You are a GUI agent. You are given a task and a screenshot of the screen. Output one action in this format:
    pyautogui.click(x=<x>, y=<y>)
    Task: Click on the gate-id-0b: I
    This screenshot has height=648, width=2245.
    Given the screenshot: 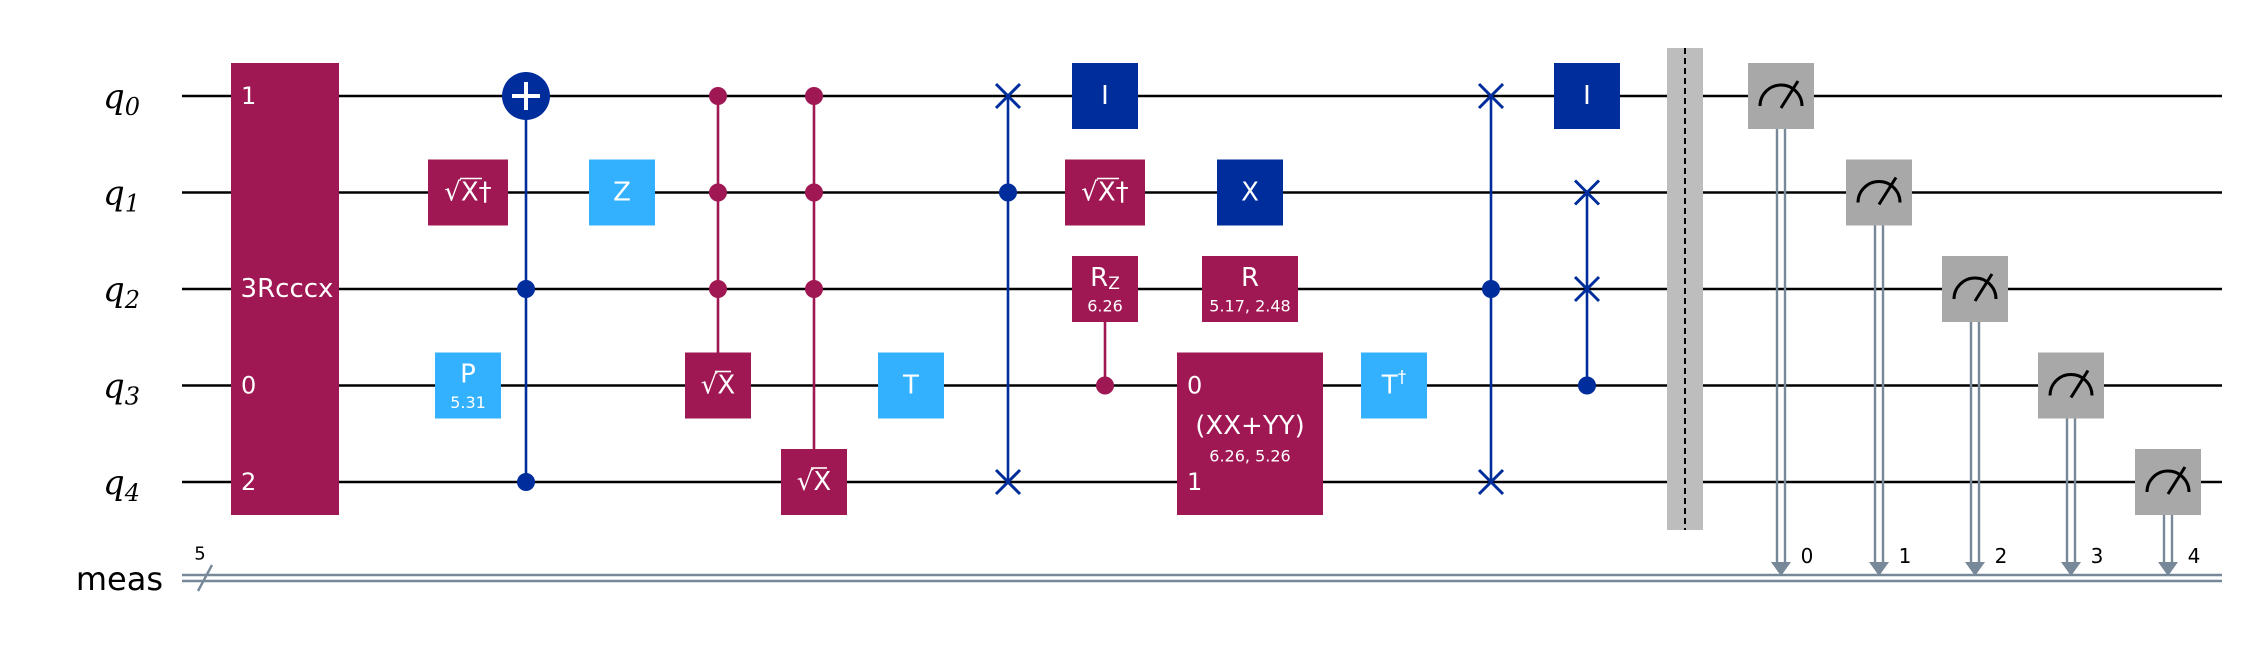 What is the action you would take?
    pyautogui.click(x=1587, y=96)
    